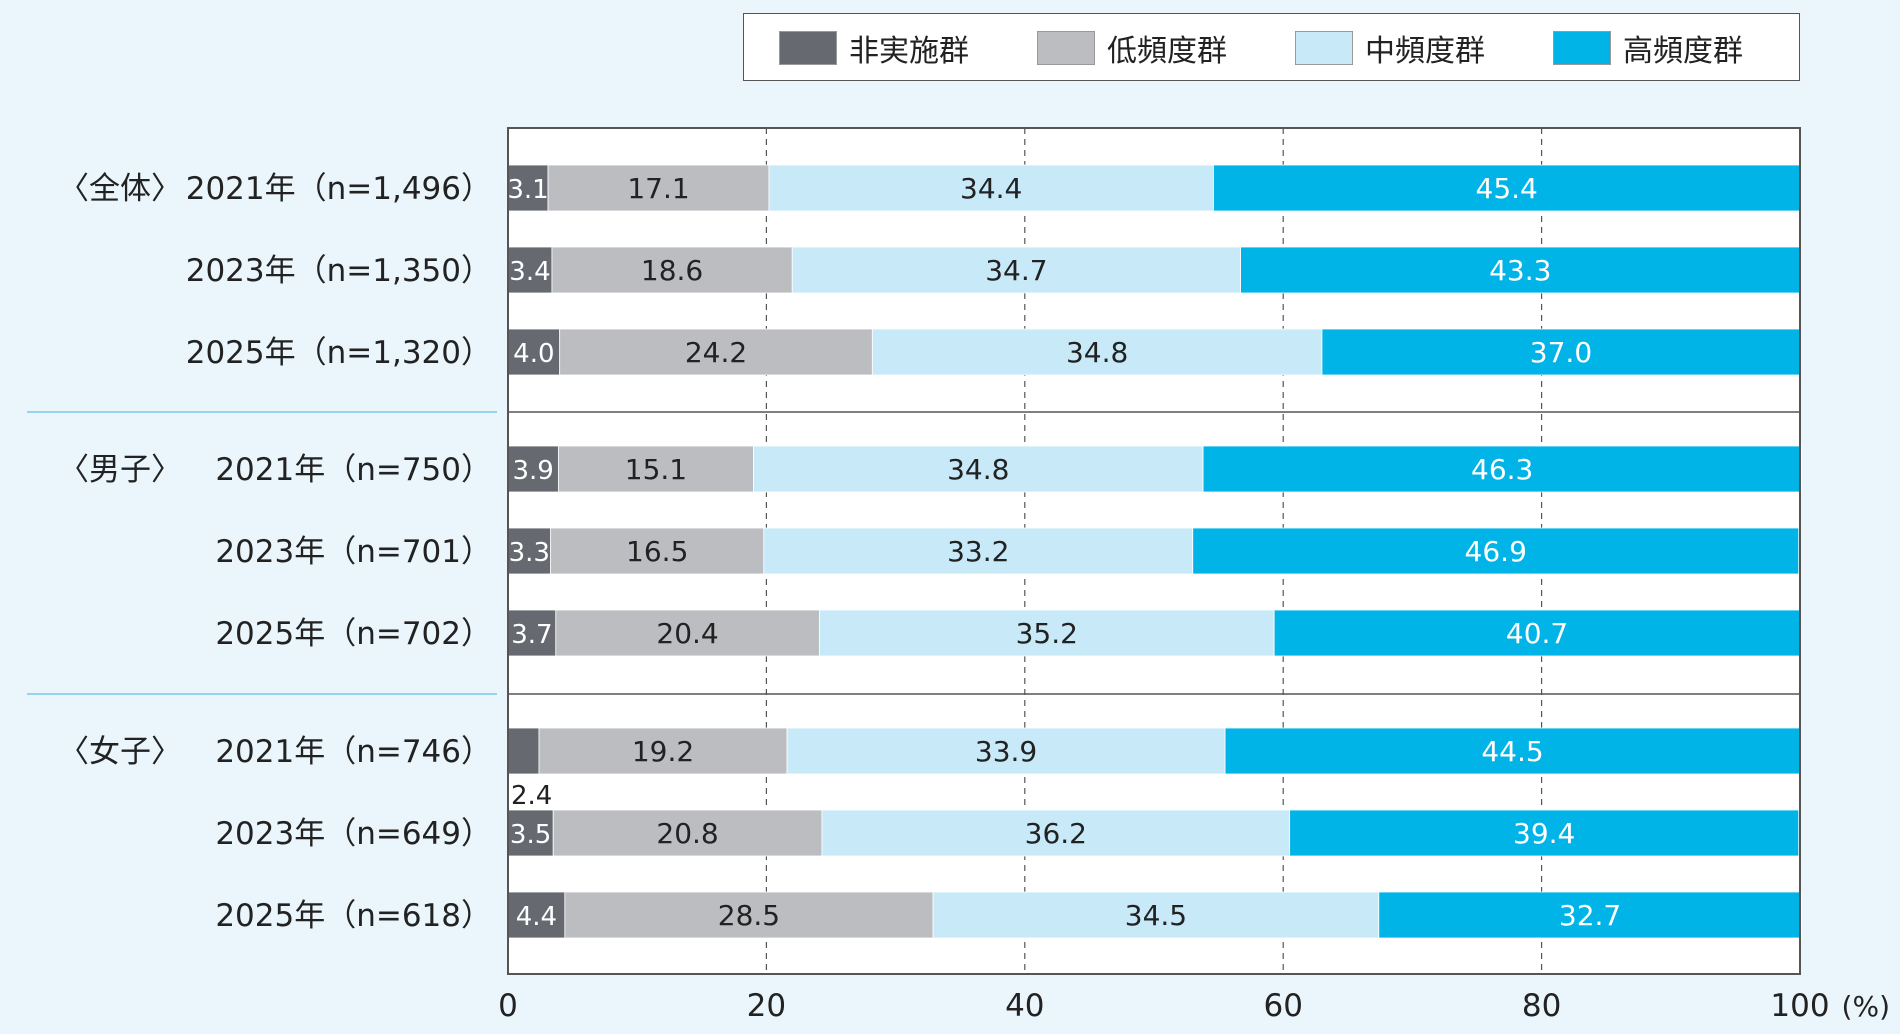 This screenshot has height=1034, width=1900. What do you see at coordinates (120, 189) in the screenshot?
I see `group-label: 〈全体〉` at bounding box center [120, 189].